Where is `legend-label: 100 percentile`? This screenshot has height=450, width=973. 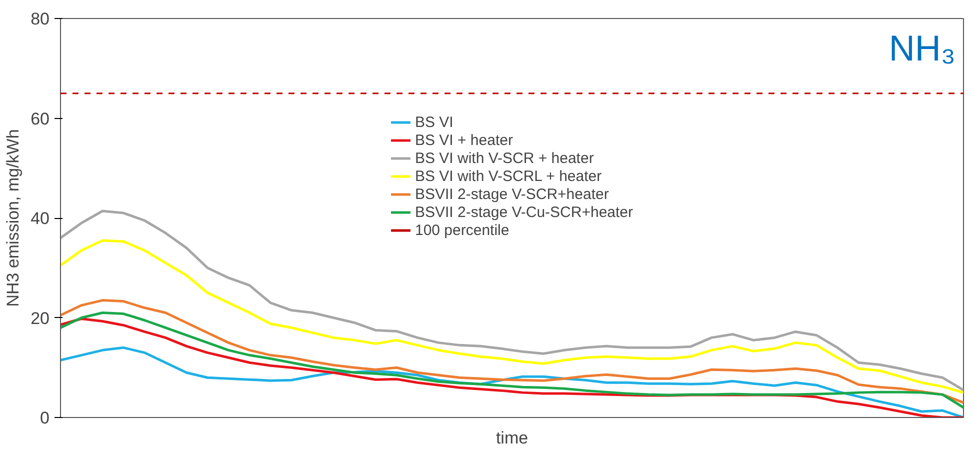
legend-label: 100 percentile is located at coordinates (462, 230).